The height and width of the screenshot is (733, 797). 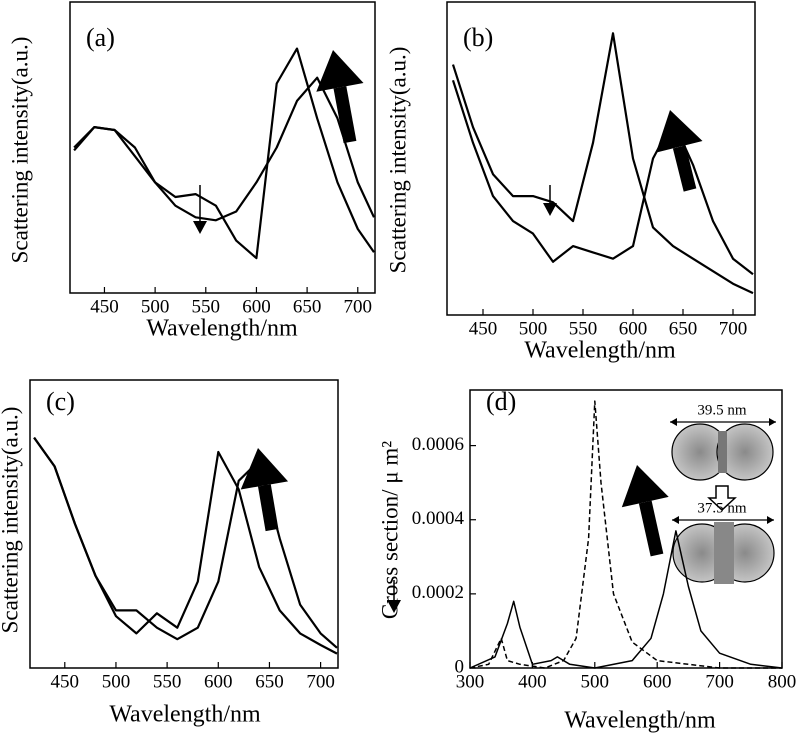 I want to click on size-annotation: 39.5 nm, so click(x=722, y=410).